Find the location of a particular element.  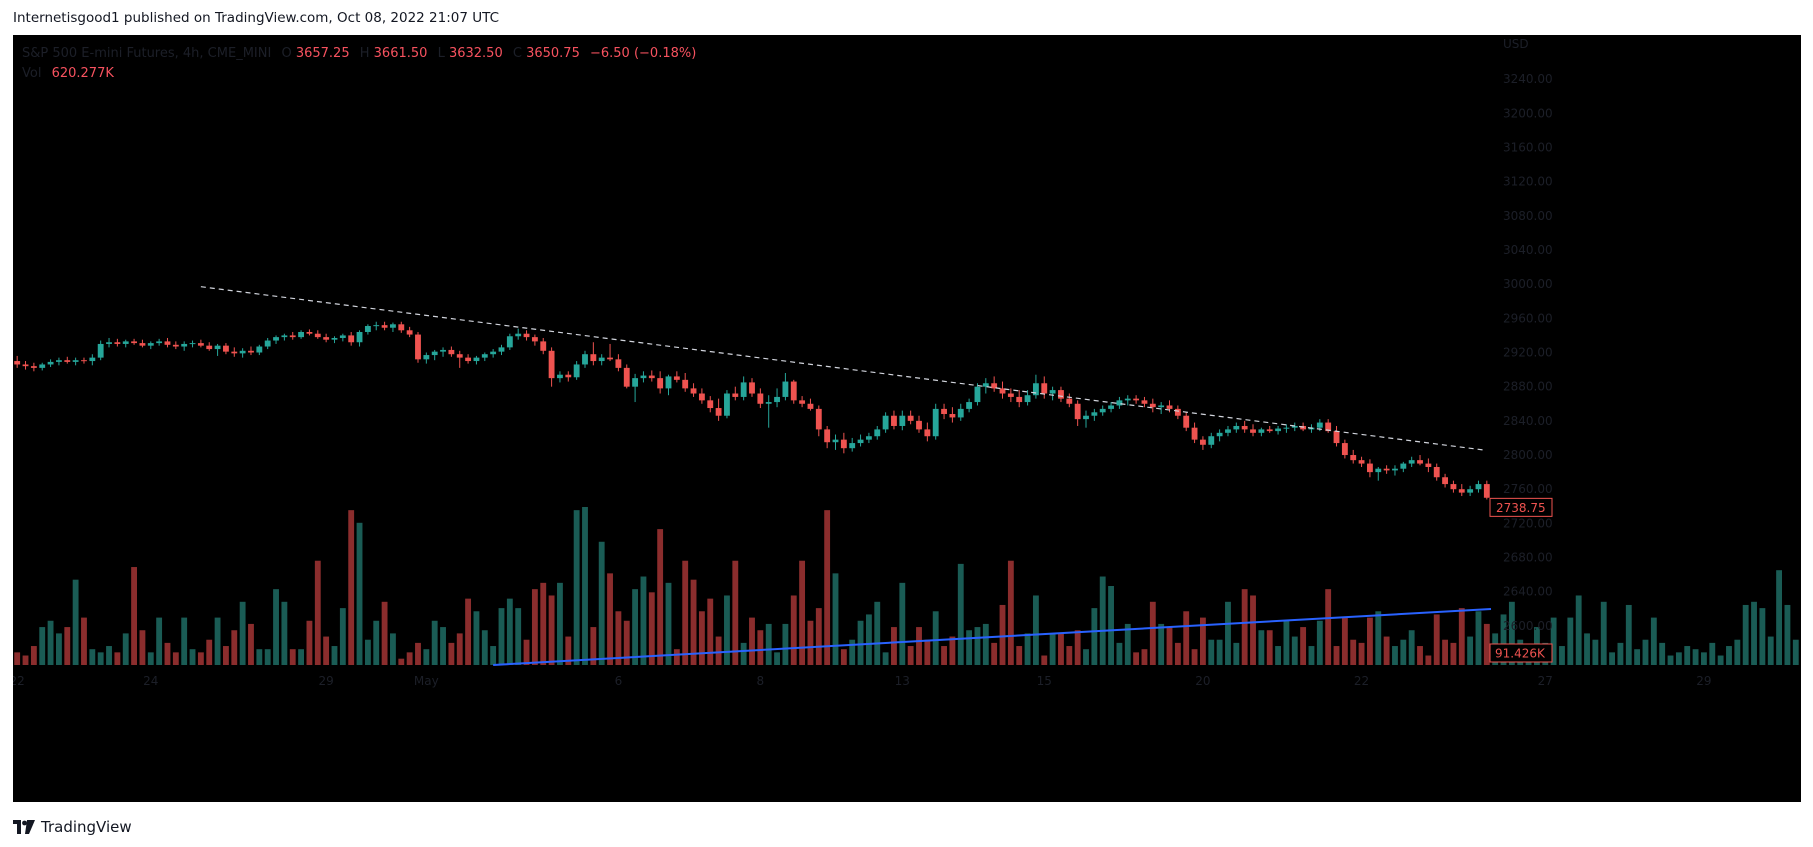

x-tick-label: 15 is located at coordinates (1044, 681).